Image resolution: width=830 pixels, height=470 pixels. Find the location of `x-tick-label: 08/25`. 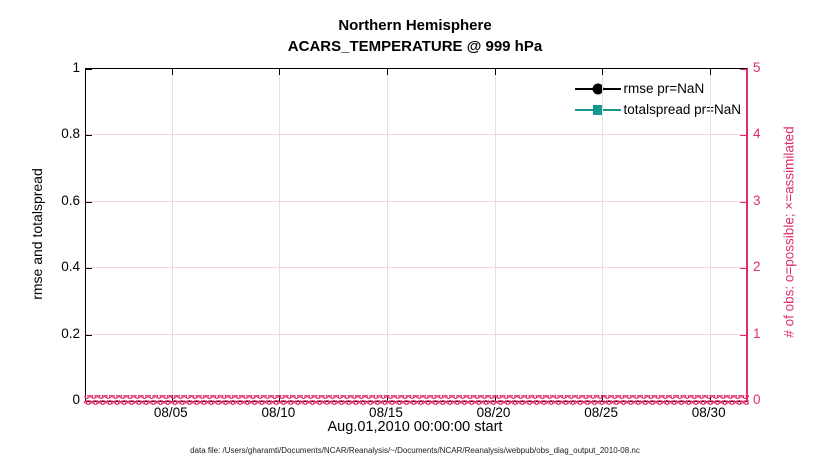

x-tick-label: 08/25 is located at coordinates (601, 412).